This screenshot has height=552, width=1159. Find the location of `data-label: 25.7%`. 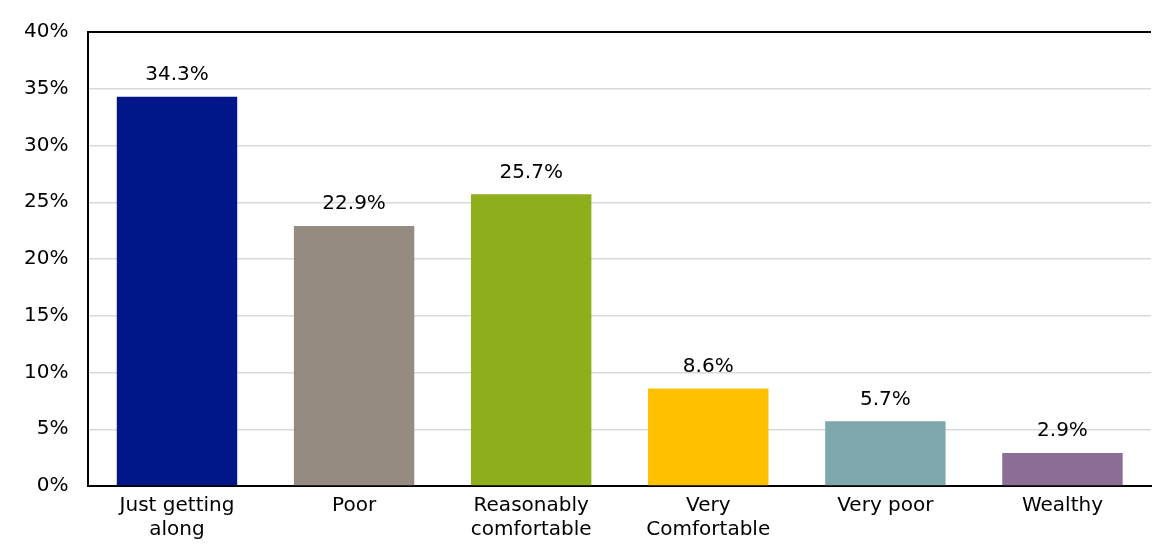

data-label: 25.7% is located at coordinates (531, 170).